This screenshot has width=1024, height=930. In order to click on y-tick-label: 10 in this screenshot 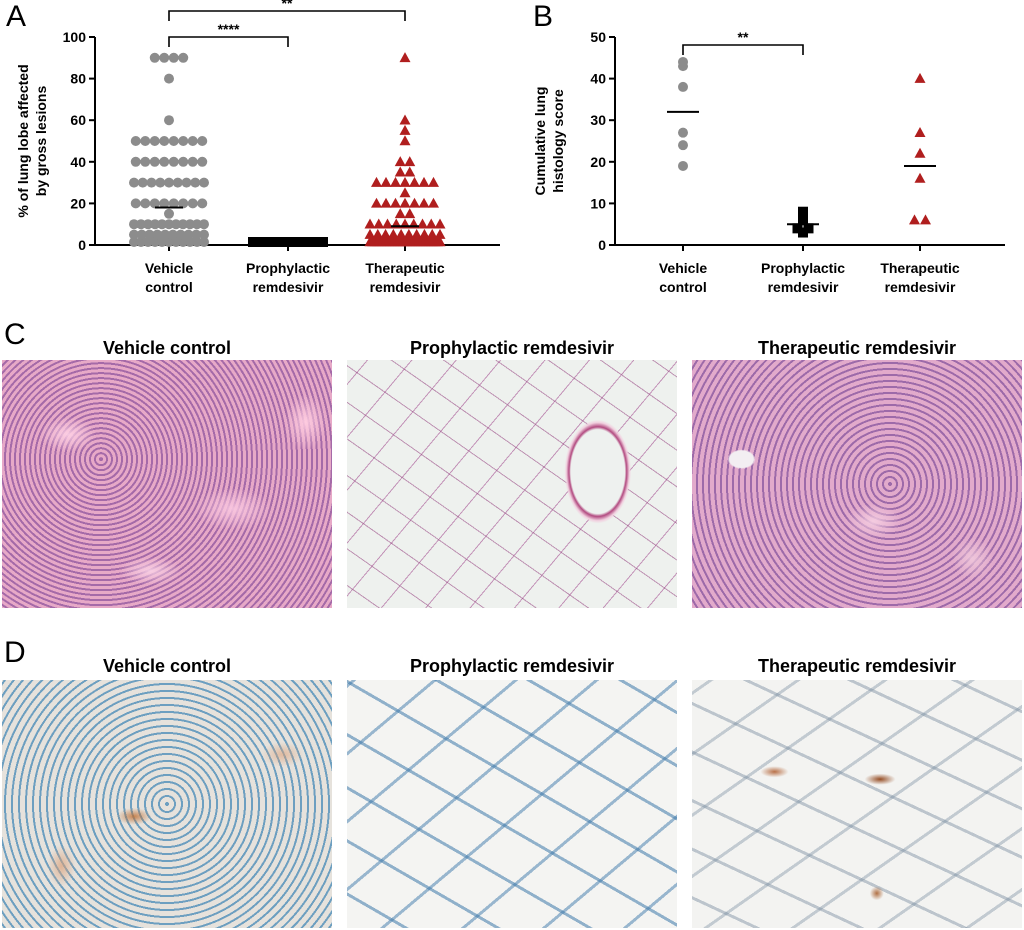, I will do `click(598, 203)`.